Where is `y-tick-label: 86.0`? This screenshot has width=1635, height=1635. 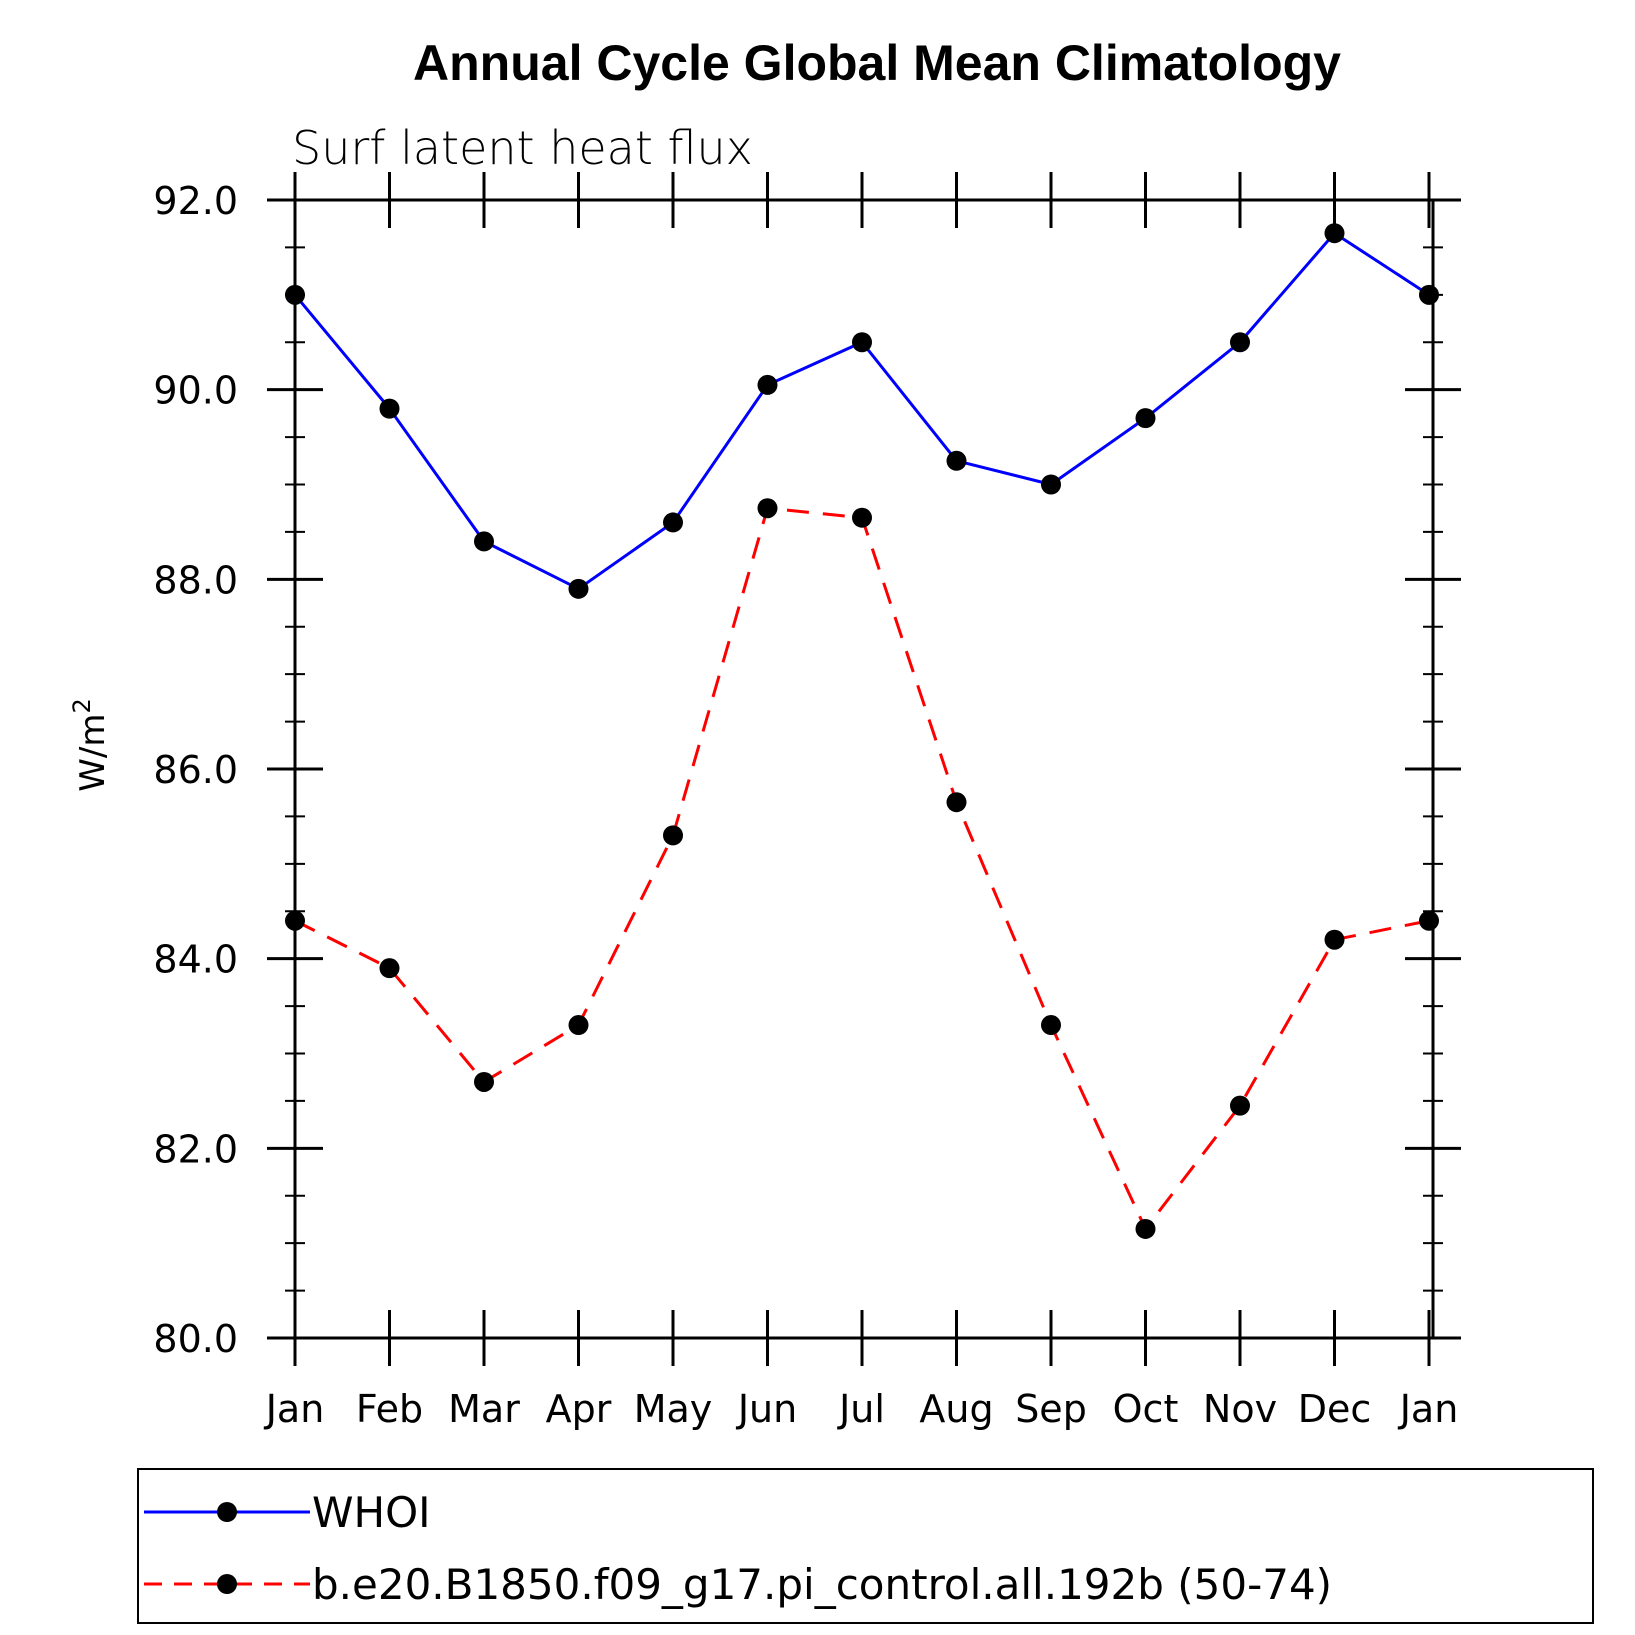 y-tick-label: 86.0 is located at coordinates (195, 770).